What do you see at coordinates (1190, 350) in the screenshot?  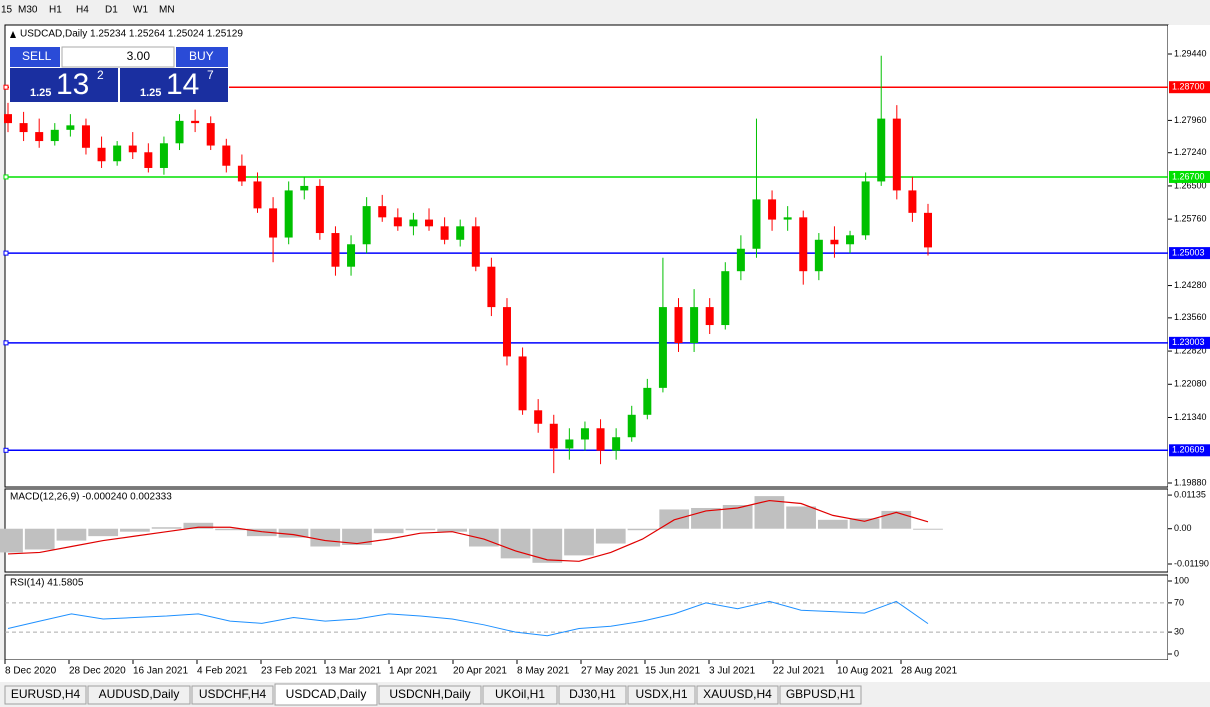 I see `y-tick-label: 1.22820` at bounding box center [1190, 350].